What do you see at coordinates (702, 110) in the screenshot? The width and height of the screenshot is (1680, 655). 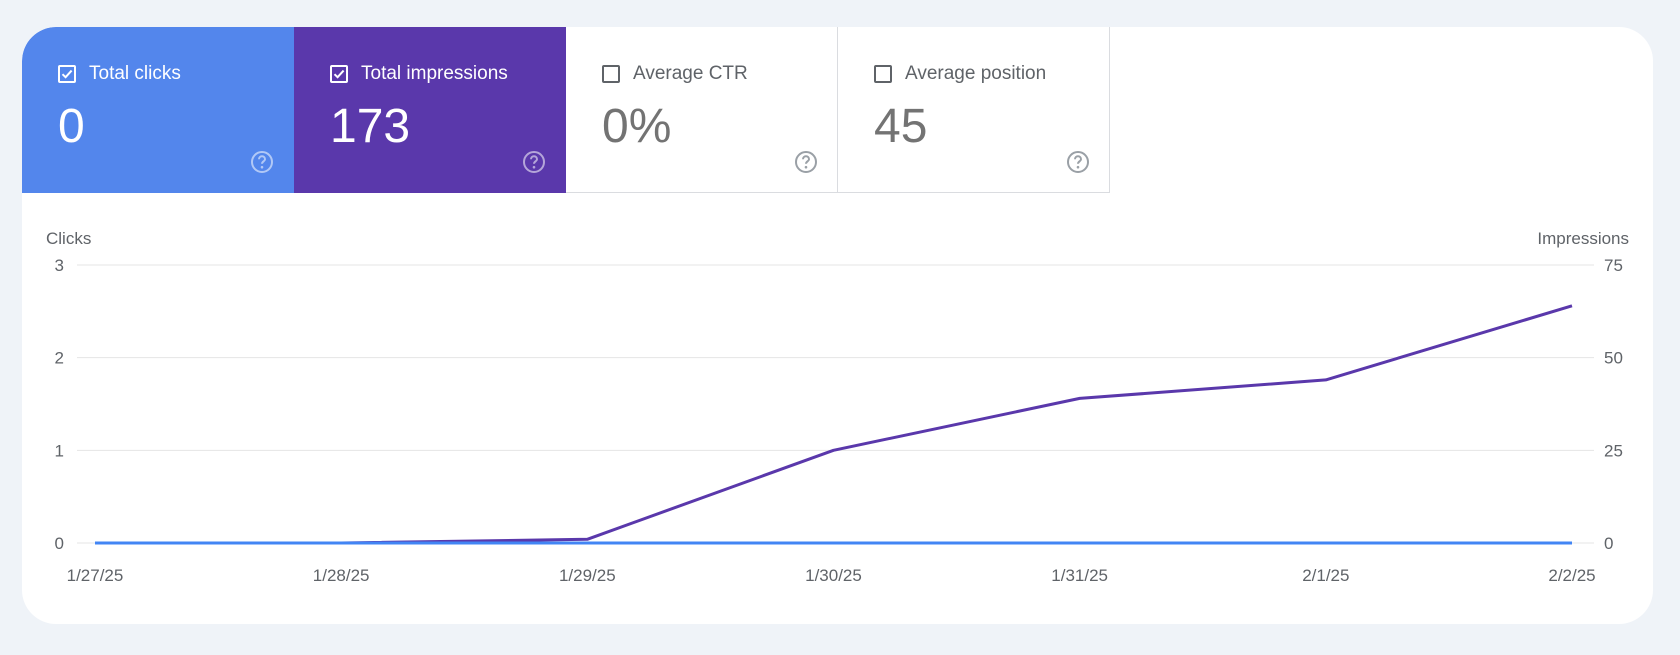 I see `metric-average-ctr: Average CTR 0%` at bounding box center [702, 110].